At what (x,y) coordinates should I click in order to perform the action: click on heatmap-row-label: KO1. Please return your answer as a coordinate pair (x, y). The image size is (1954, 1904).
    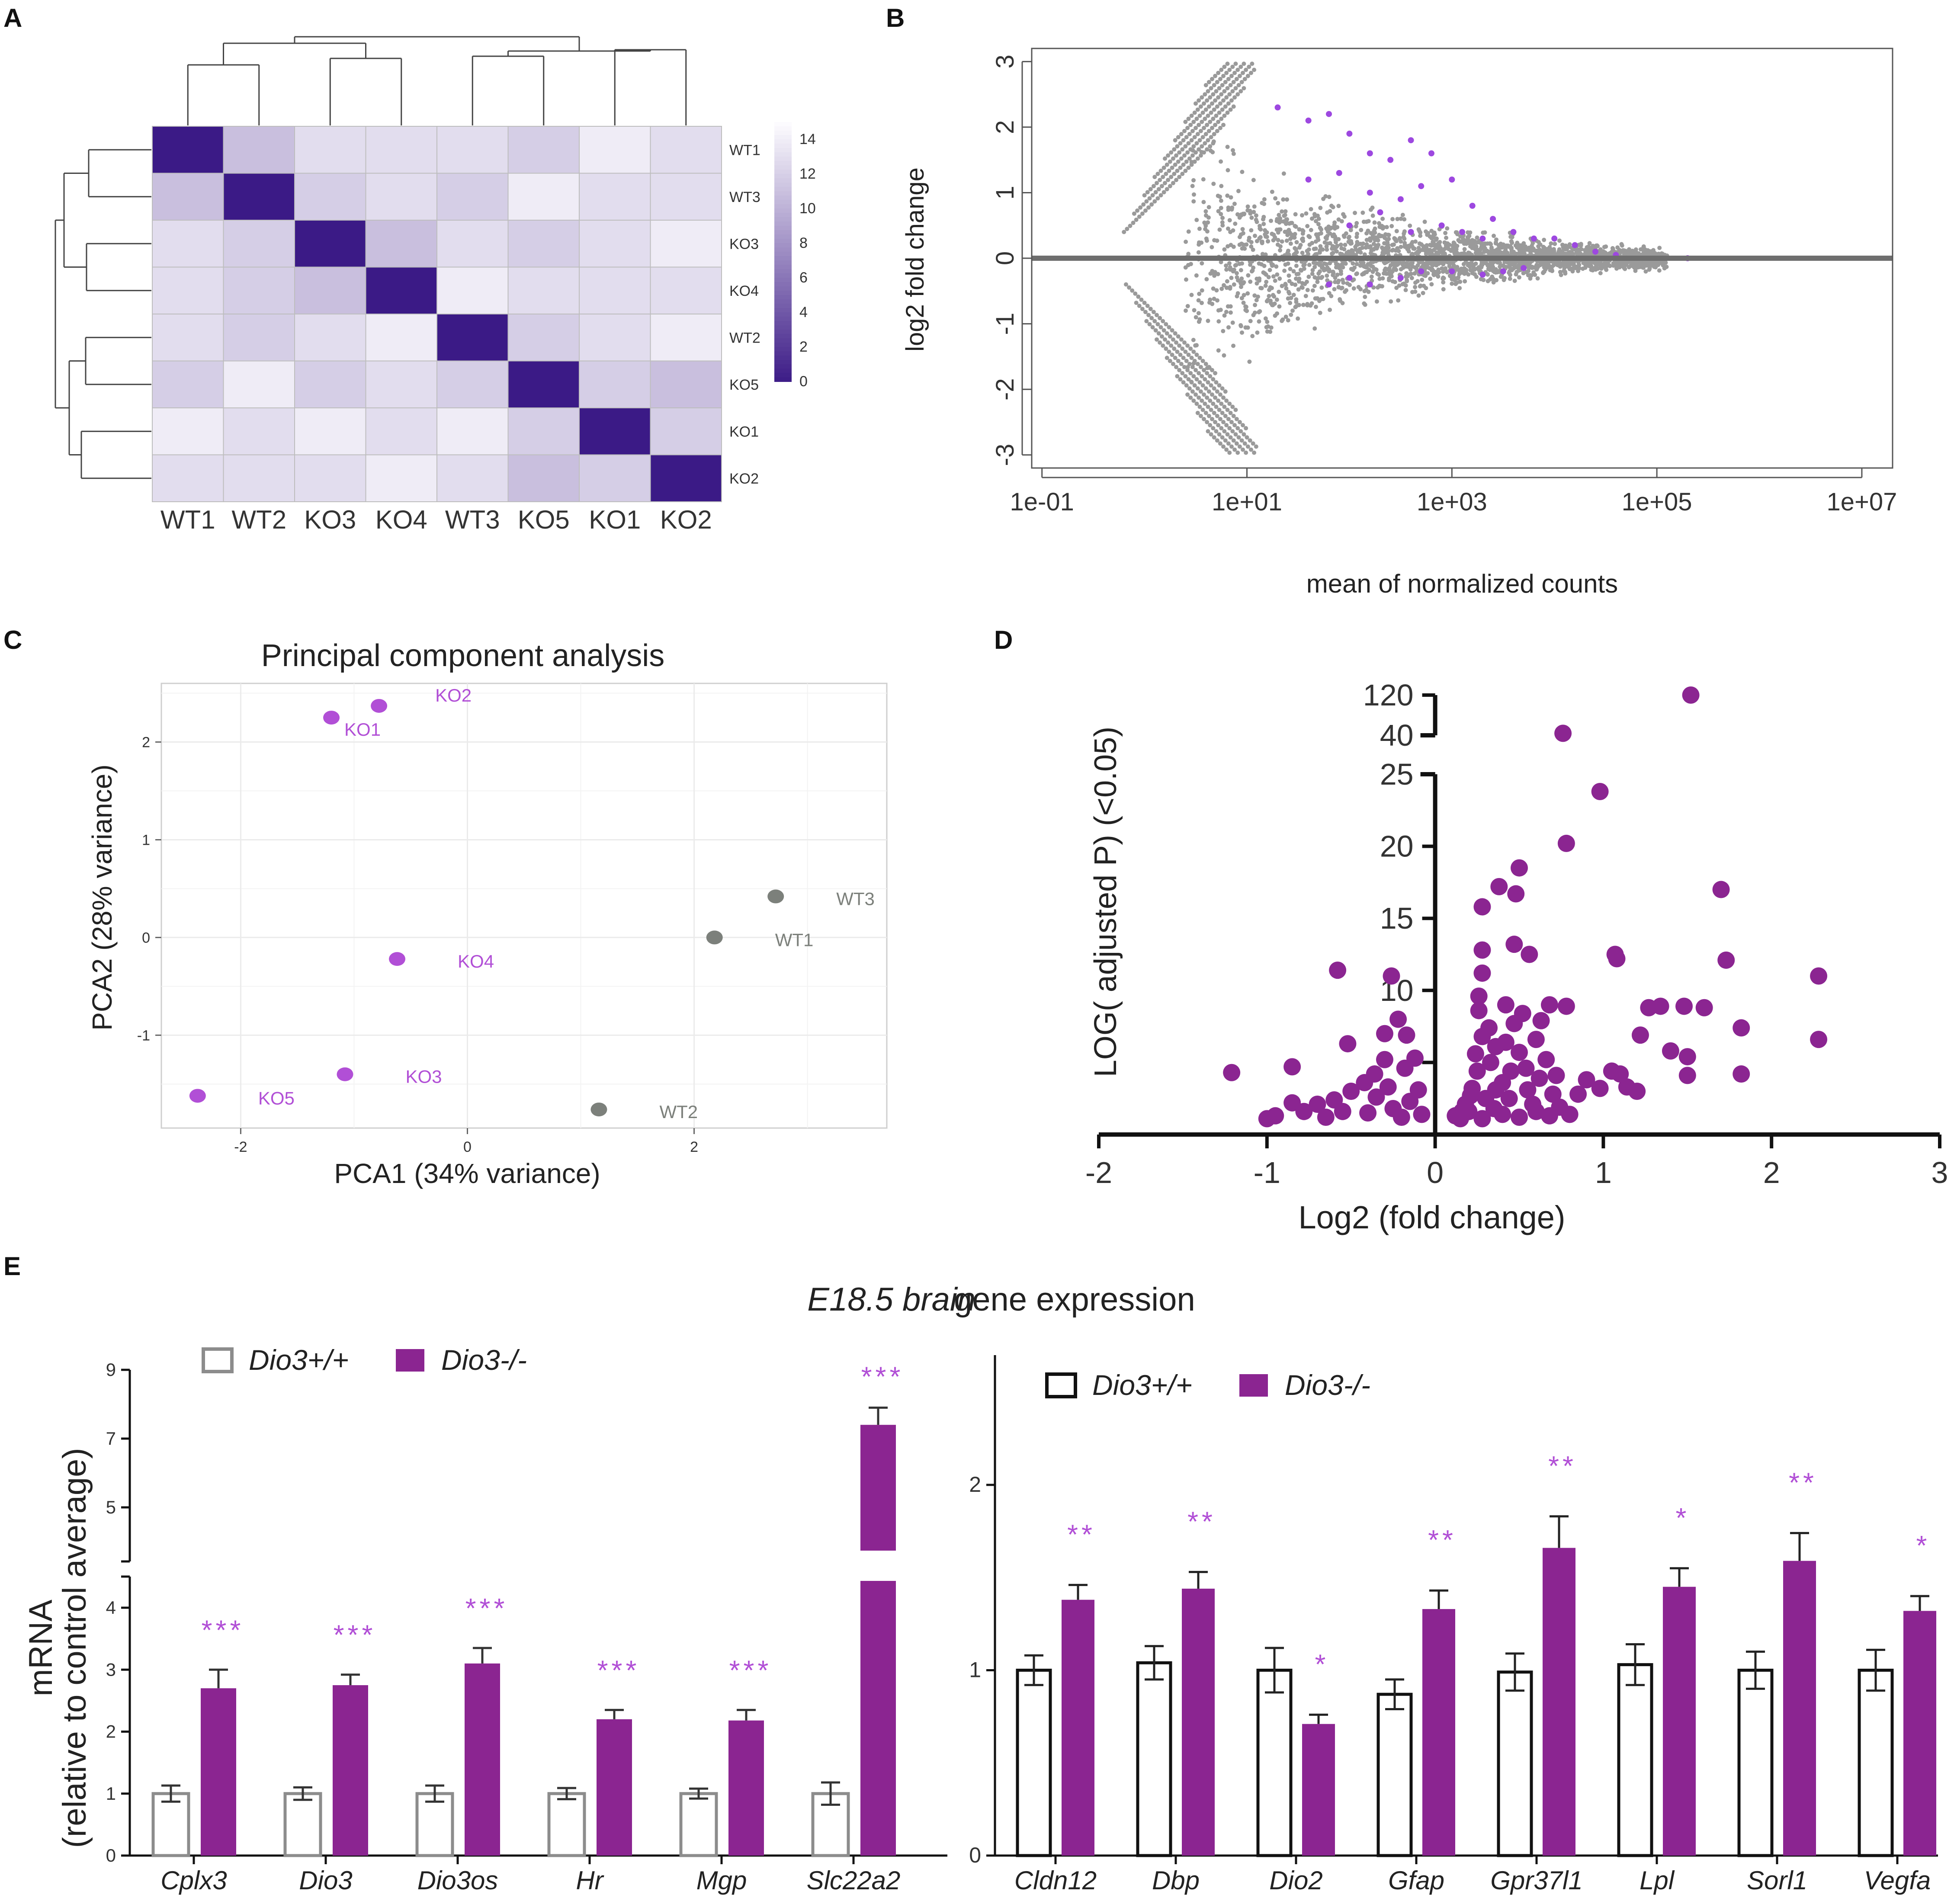
    Looking at the image, I should click on (744, 431).